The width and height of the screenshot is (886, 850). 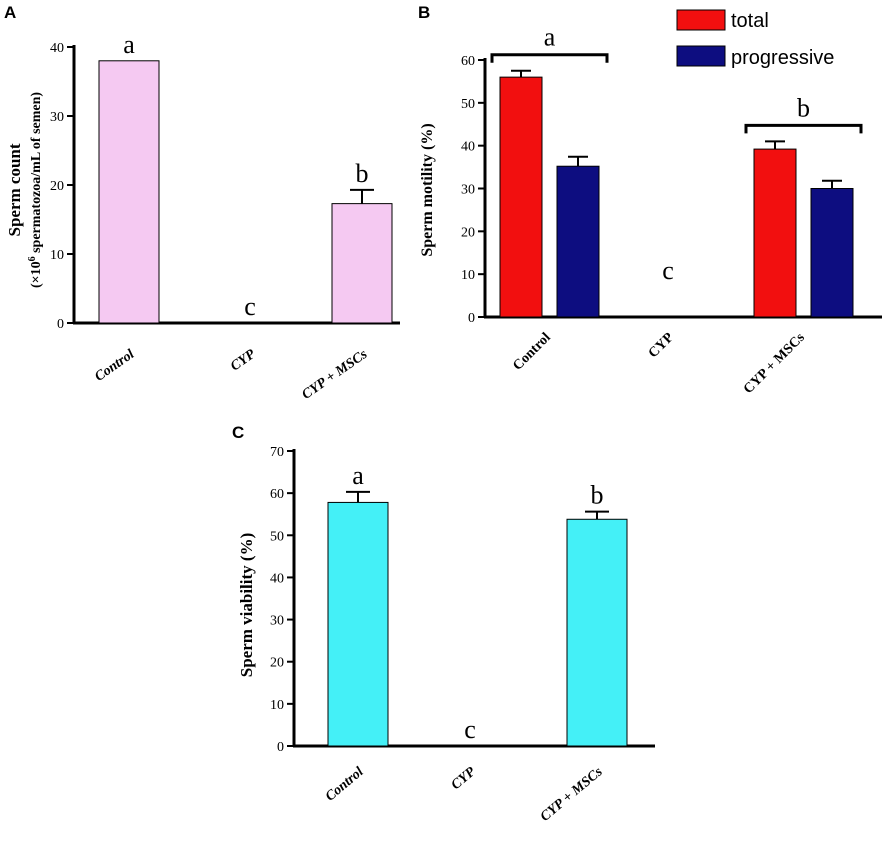 What do you see at coordinates (532, 352) in the screenshot?
I see `panel-b-category-label-control: Control` at bounding box center [532, 352].